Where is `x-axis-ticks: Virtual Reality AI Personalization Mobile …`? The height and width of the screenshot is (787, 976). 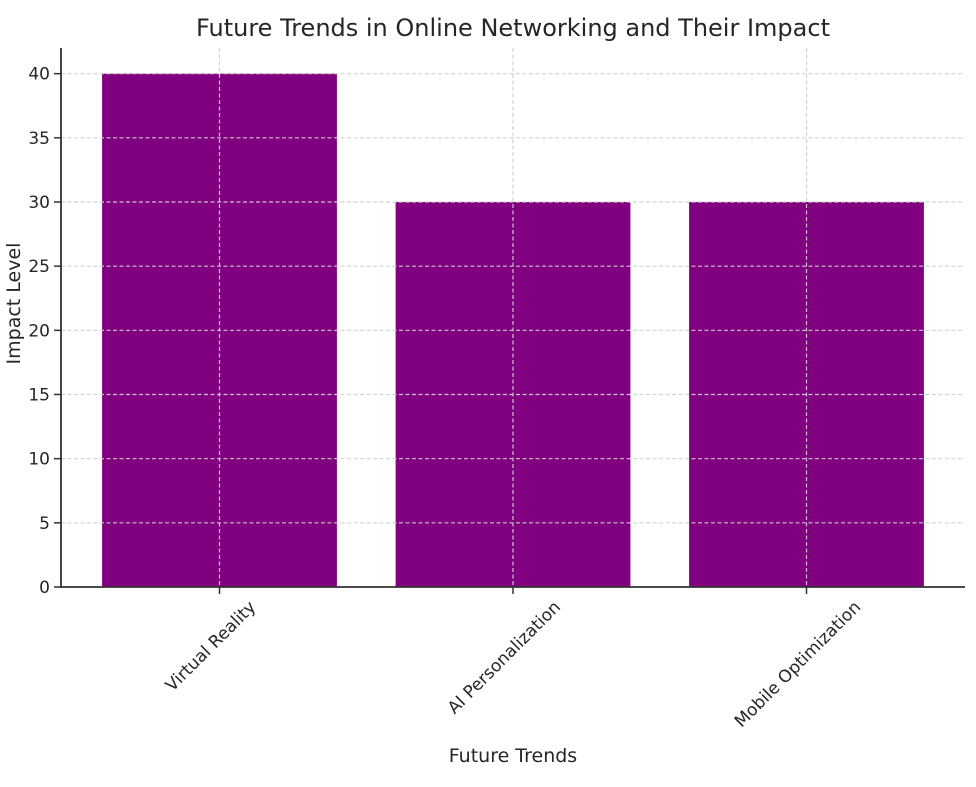 x-axis-ticks: Virtual Reality AI Personalization Mobile … is located at coordinates (513, 659).